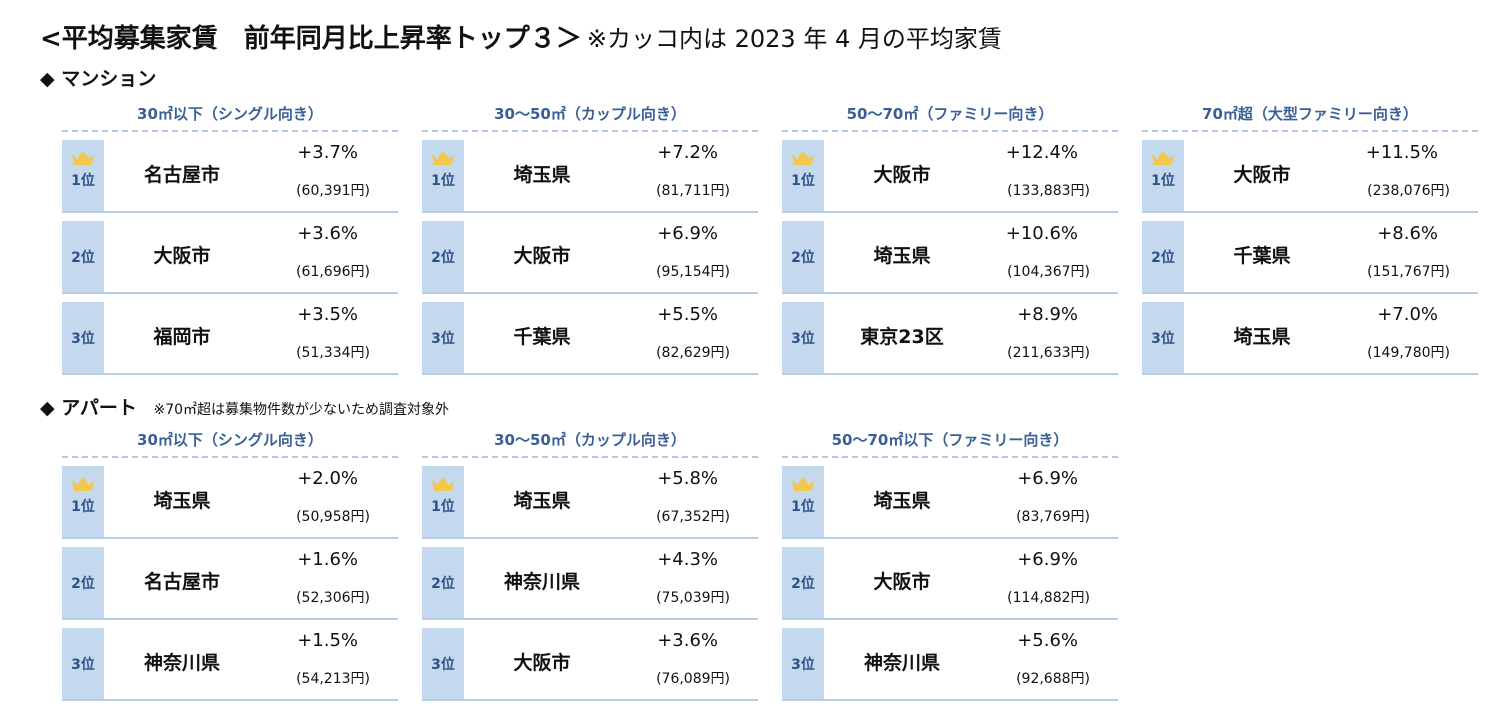  What do you see at coordinates (230, 583) in the screenshot?
I see `rank-row: 2位 名古屋市 +1.6% (52,306円)` at bounding box center [230, 583].